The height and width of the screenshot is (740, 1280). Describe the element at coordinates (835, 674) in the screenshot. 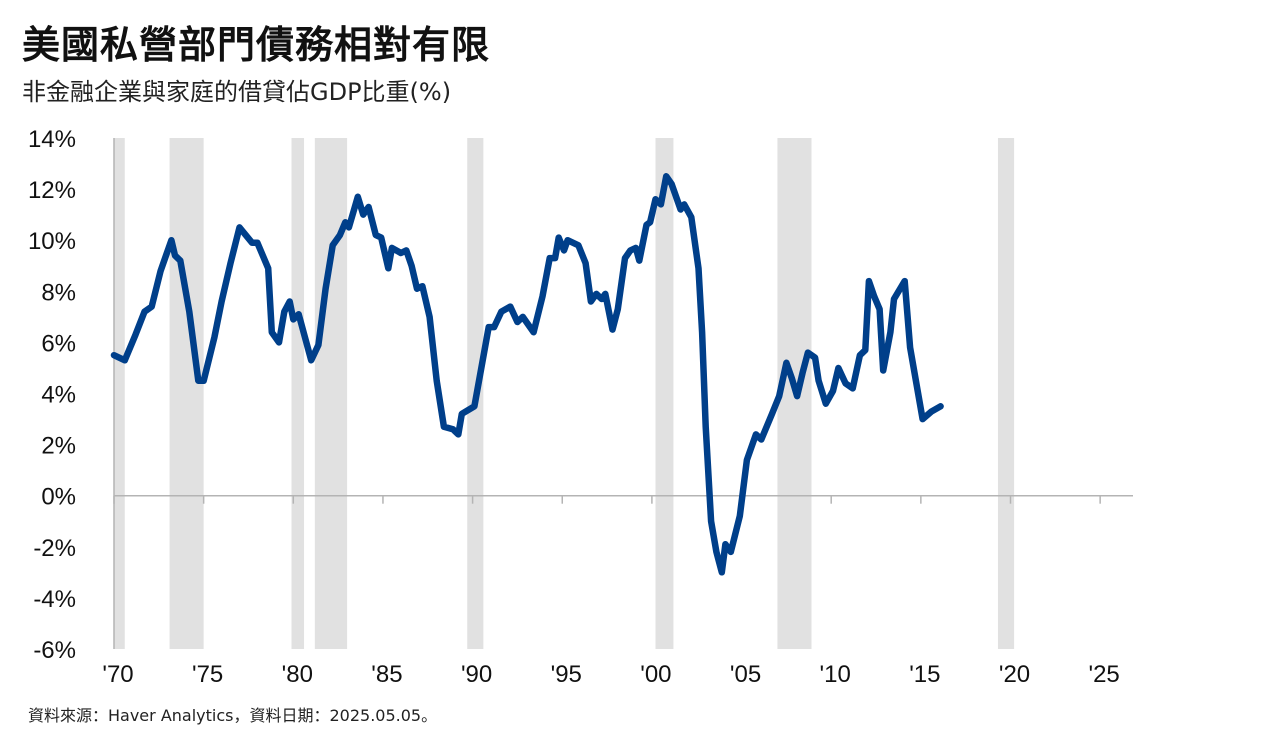

I see `x-tick-label-8: '10` at that location.